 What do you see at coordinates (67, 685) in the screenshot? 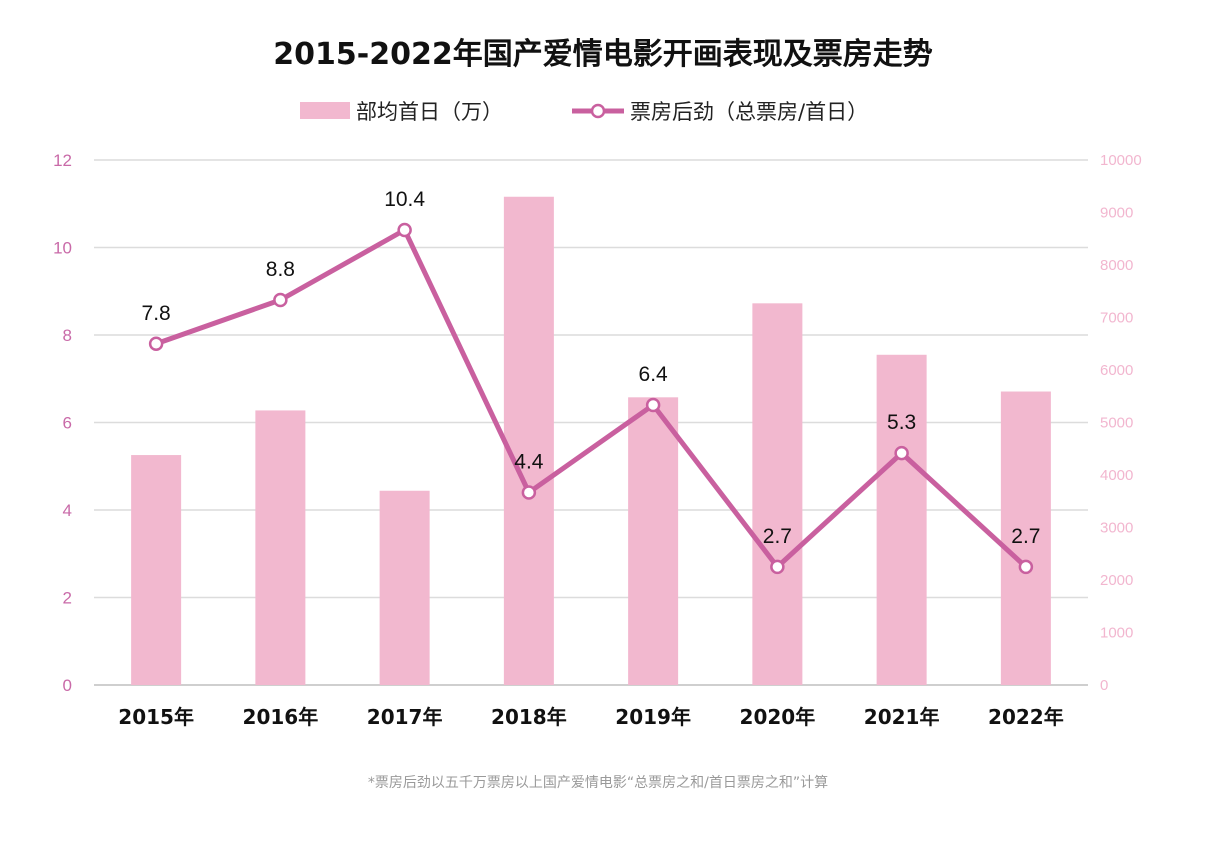
I see `y-left-tick-label: 0` at bounding box center [67, 685].